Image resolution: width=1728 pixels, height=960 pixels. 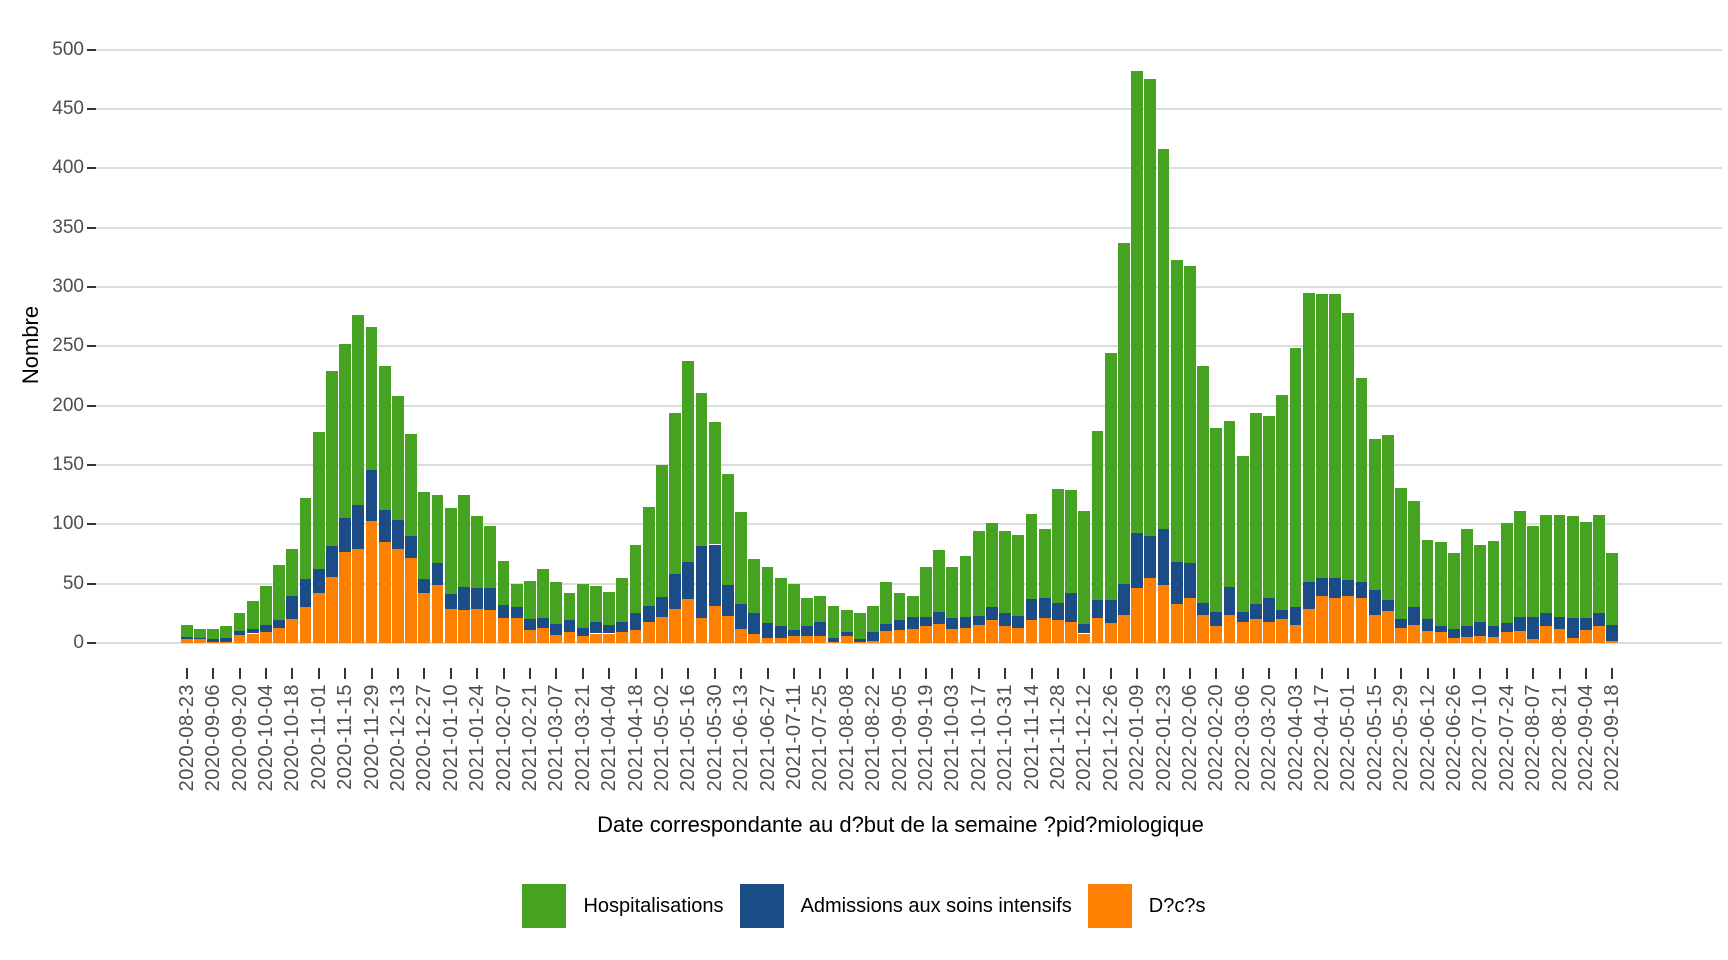 What do you see at coordinates (1177, 905) in the screenshot?
I see `legend-label: D?c?s` at bounding box center [1177, 905].